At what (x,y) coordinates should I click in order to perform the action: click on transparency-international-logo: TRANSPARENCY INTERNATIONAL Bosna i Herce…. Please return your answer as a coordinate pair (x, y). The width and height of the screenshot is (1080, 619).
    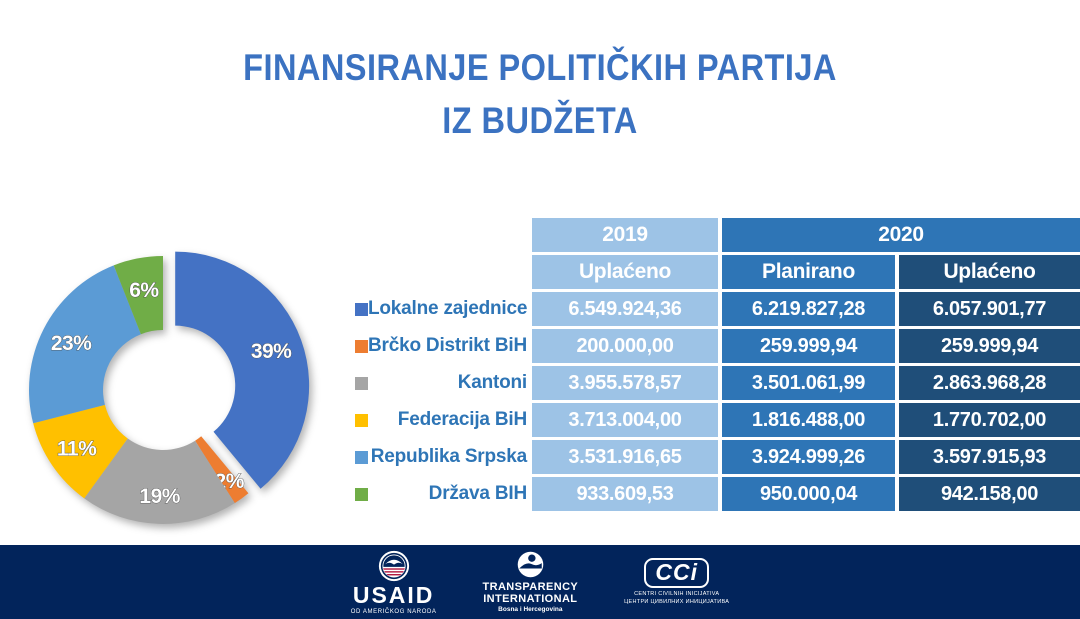
    Looking at the image, I should click on (531, 582).